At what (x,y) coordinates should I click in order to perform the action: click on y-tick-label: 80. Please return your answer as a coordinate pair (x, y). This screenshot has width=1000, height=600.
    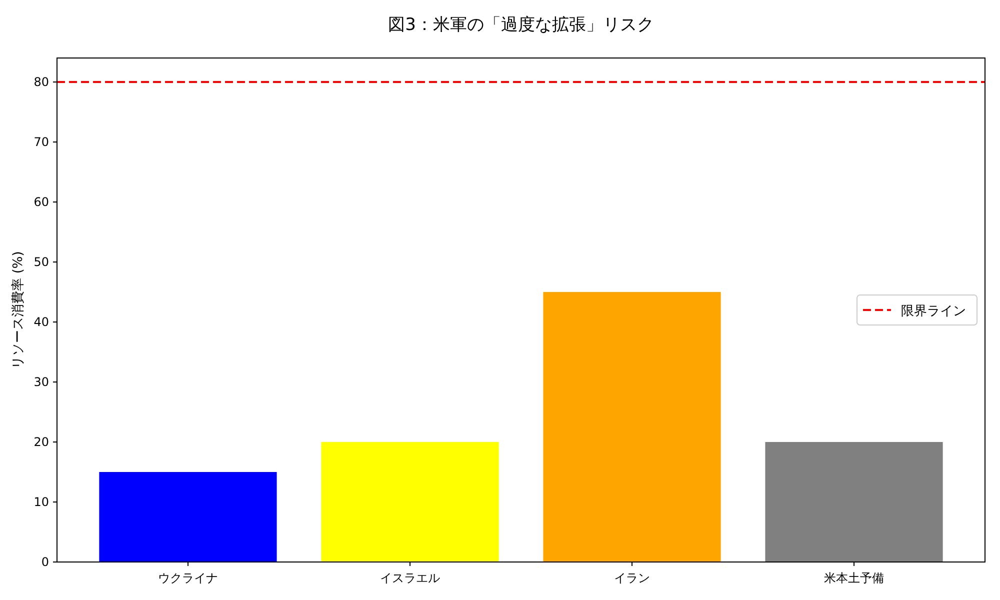
    Looking at the image, I should click on (41, 82).